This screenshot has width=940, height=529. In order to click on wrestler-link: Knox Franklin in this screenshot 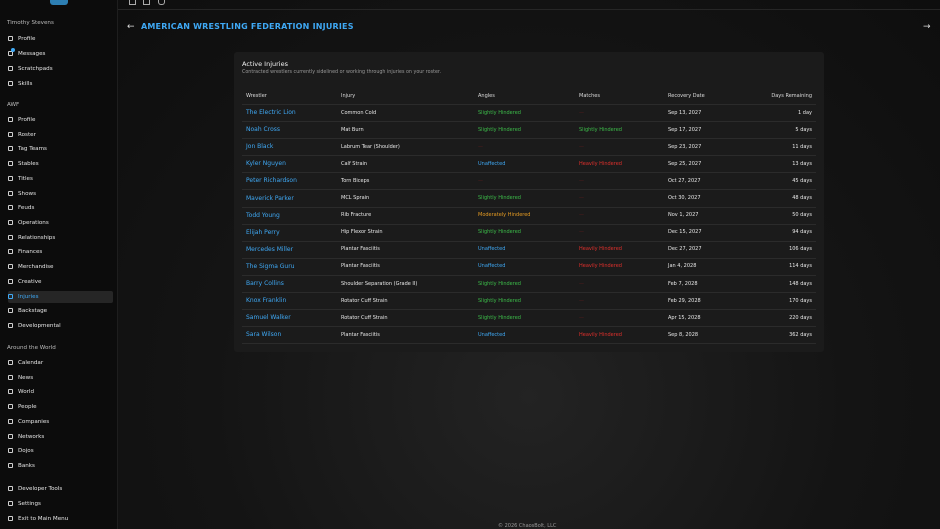, I will do `click(266, 301)`.